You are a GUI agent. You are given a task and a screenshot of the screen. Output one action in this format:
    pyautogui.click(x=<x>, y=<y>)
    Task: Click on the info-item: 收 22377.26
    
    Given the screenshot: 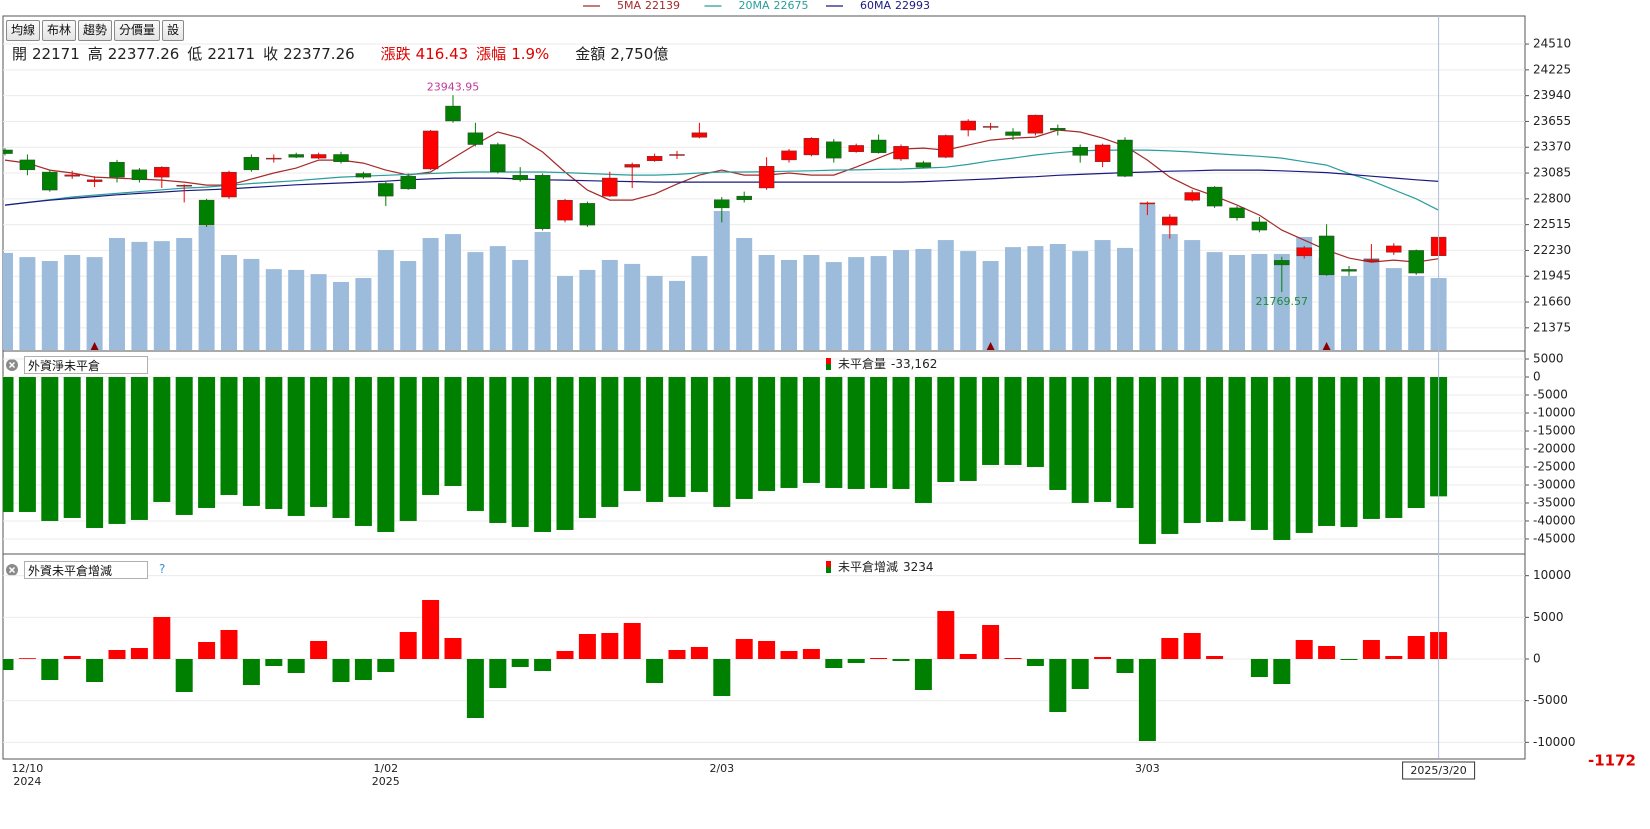 What is the action you would take?
    pyautogui.click(x=309, y=53)
    